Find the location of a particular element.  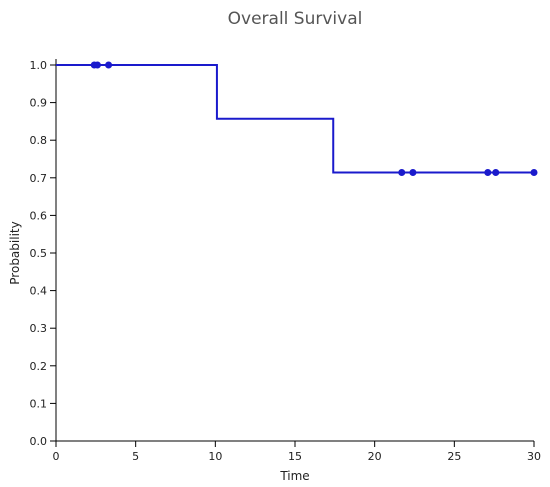

y-tick-label: 0.2 is located at coordinates (39, 366).